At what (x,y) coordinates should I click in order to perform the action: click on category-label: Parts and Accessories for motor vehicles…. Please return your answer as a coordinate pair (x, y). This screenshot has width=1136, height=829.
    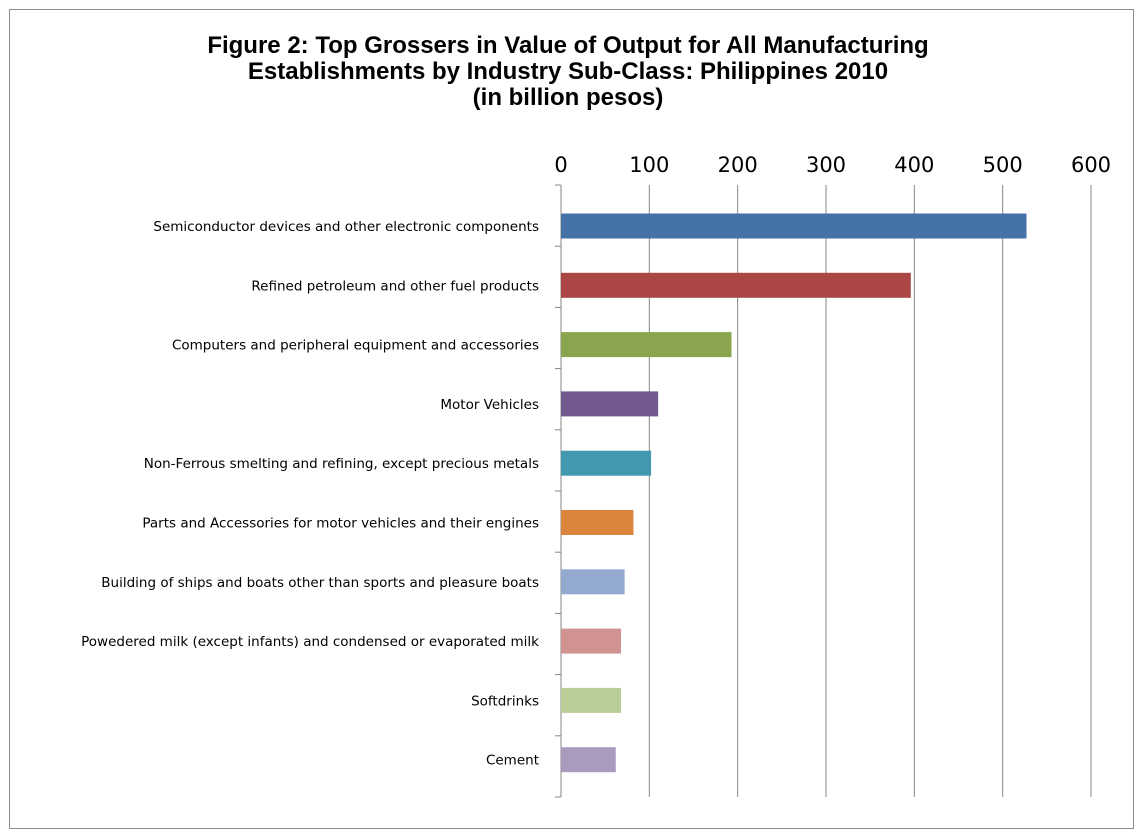
    Looking at the image, I should click on (340, 524).